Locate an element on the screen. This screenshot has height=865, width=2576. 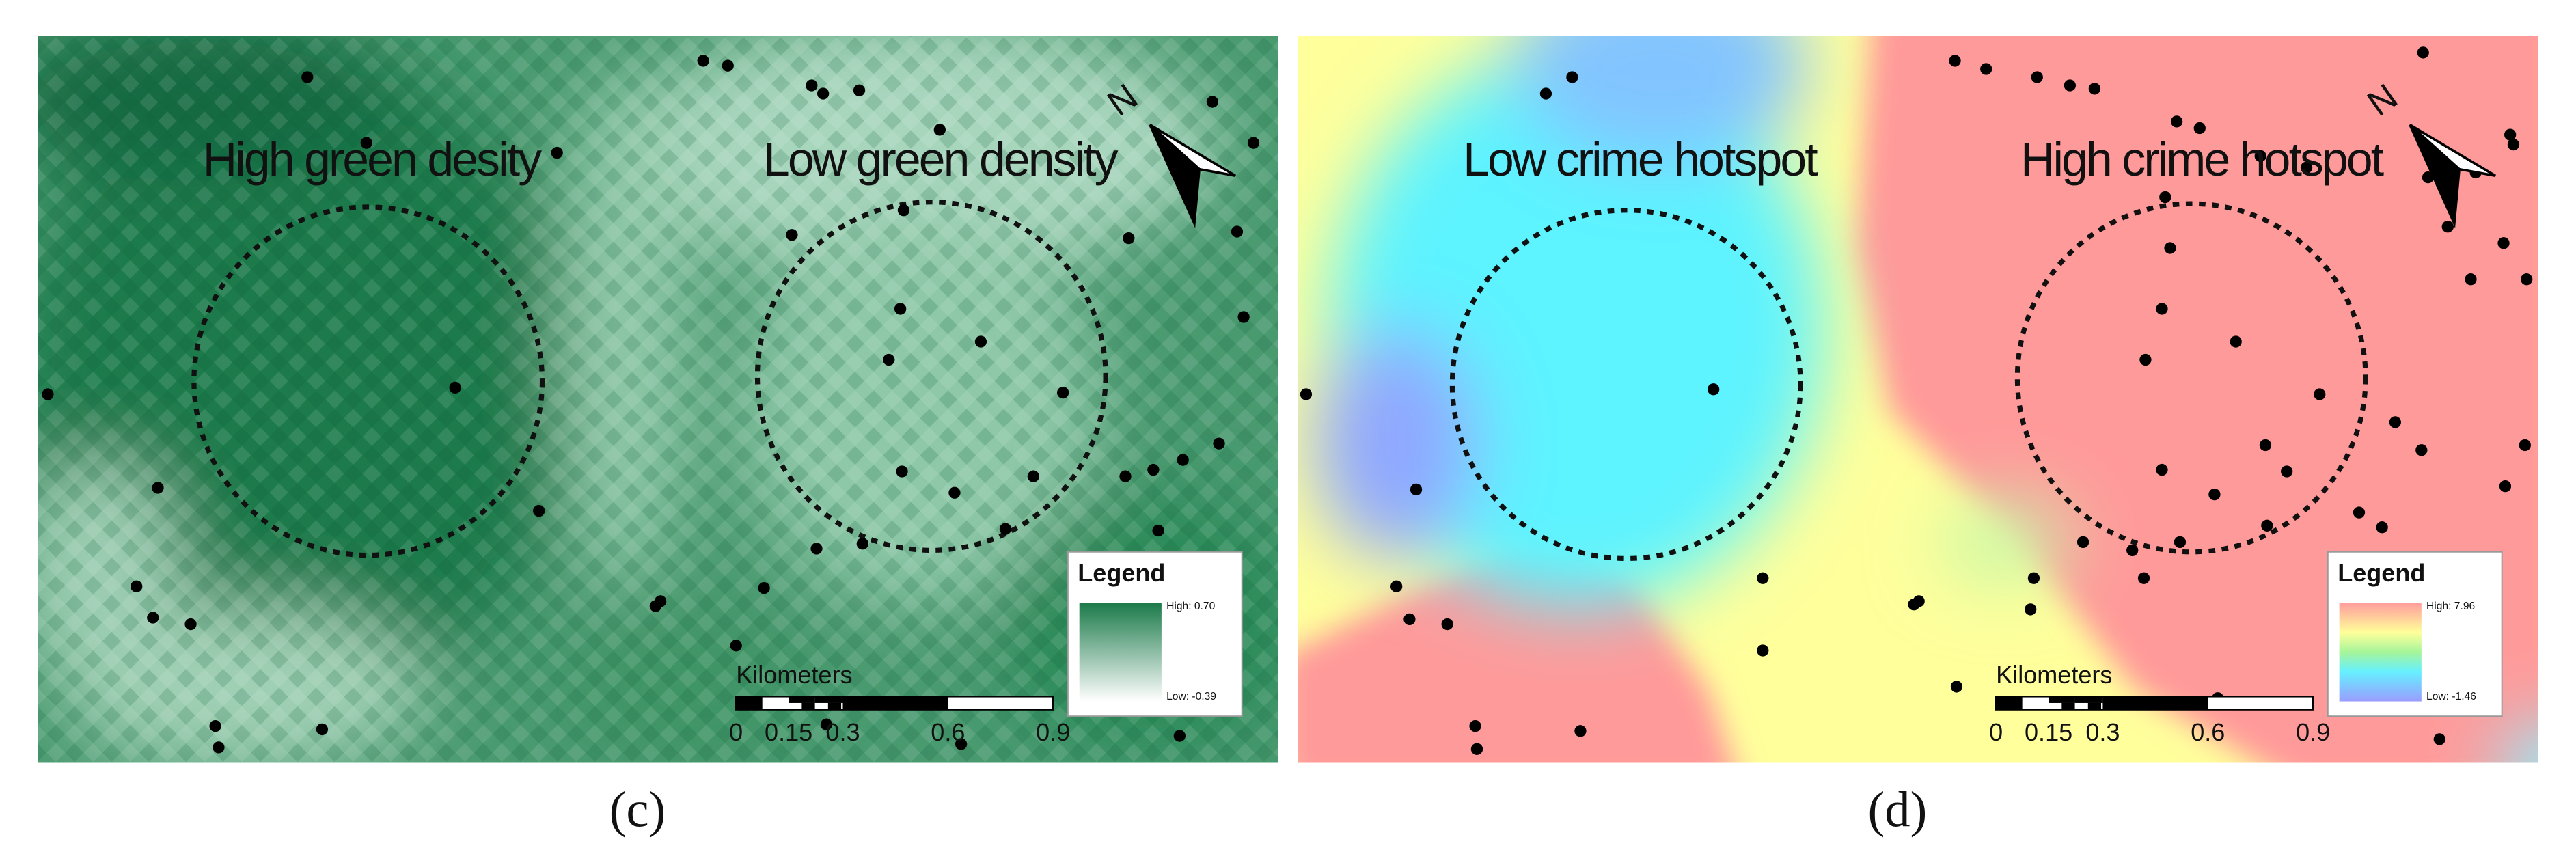
map-annotation: High green desity is located at coordinates (372, 159).